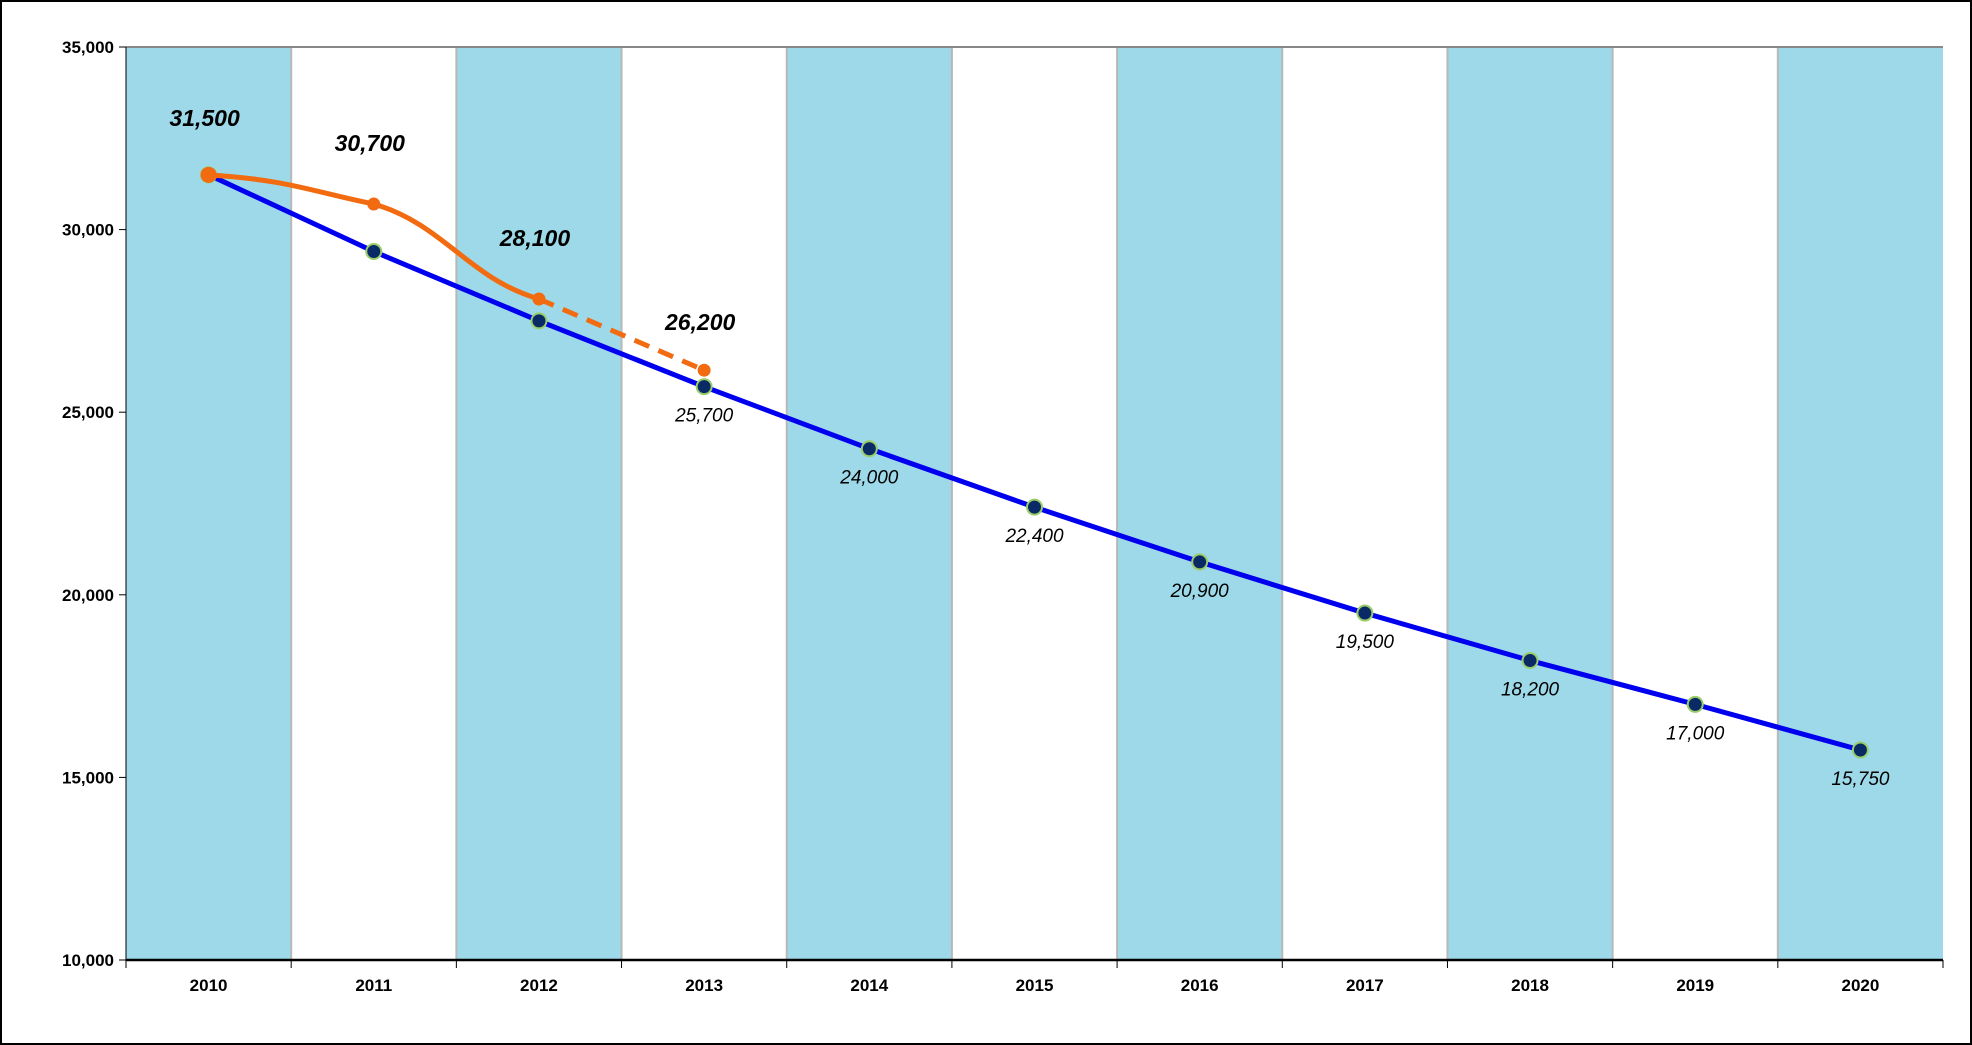  What do you see at coordinates (1860, 779) in the screenshot?
I see `projection-data-label: 15,750` at bounding box center [1860, 779].